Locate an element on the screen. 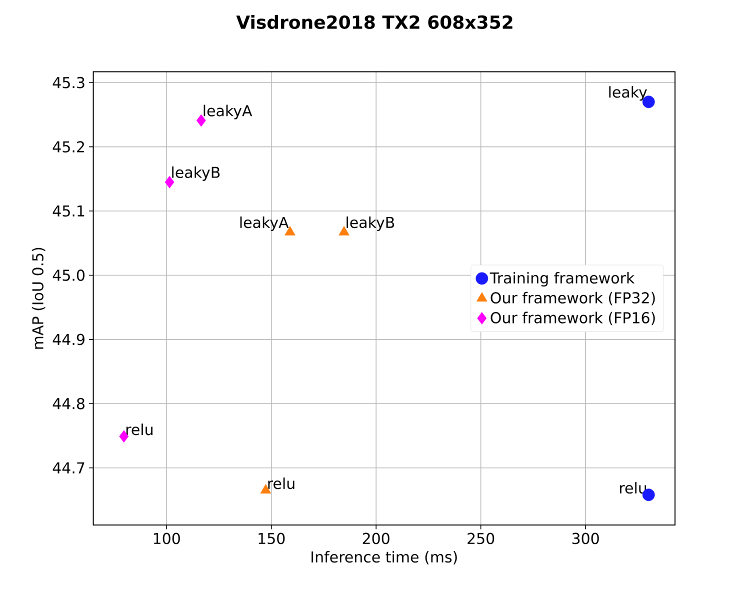  y-tick-label: 45.3 is located at coordinates (68, 82).